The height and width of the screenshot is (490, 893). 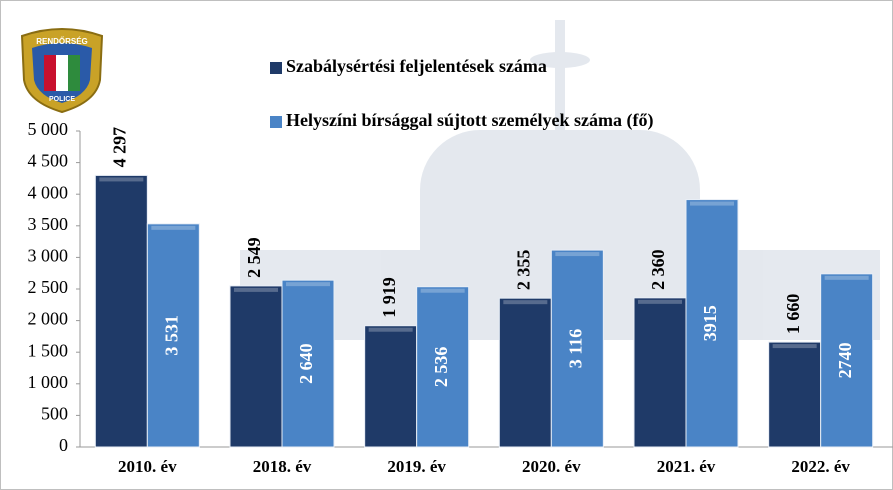 What do you see at coordinates (119, 147) in the screenshot?
I see `value-label: 4 297` at bounding box center [119, 147].